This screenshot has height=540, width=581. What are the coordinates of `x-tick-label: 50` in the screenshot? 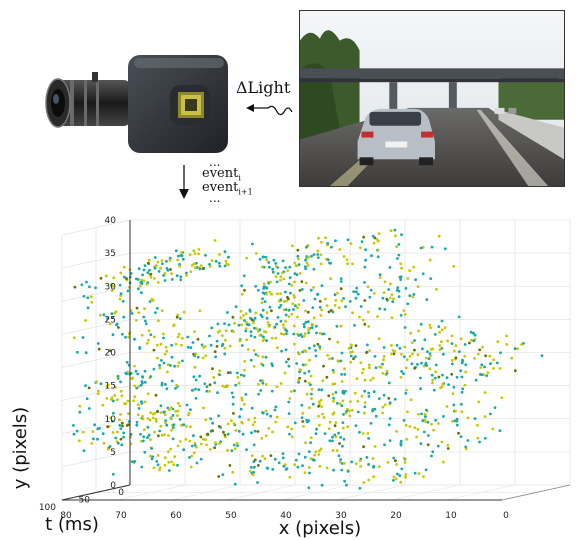 It's located at (231, 516).